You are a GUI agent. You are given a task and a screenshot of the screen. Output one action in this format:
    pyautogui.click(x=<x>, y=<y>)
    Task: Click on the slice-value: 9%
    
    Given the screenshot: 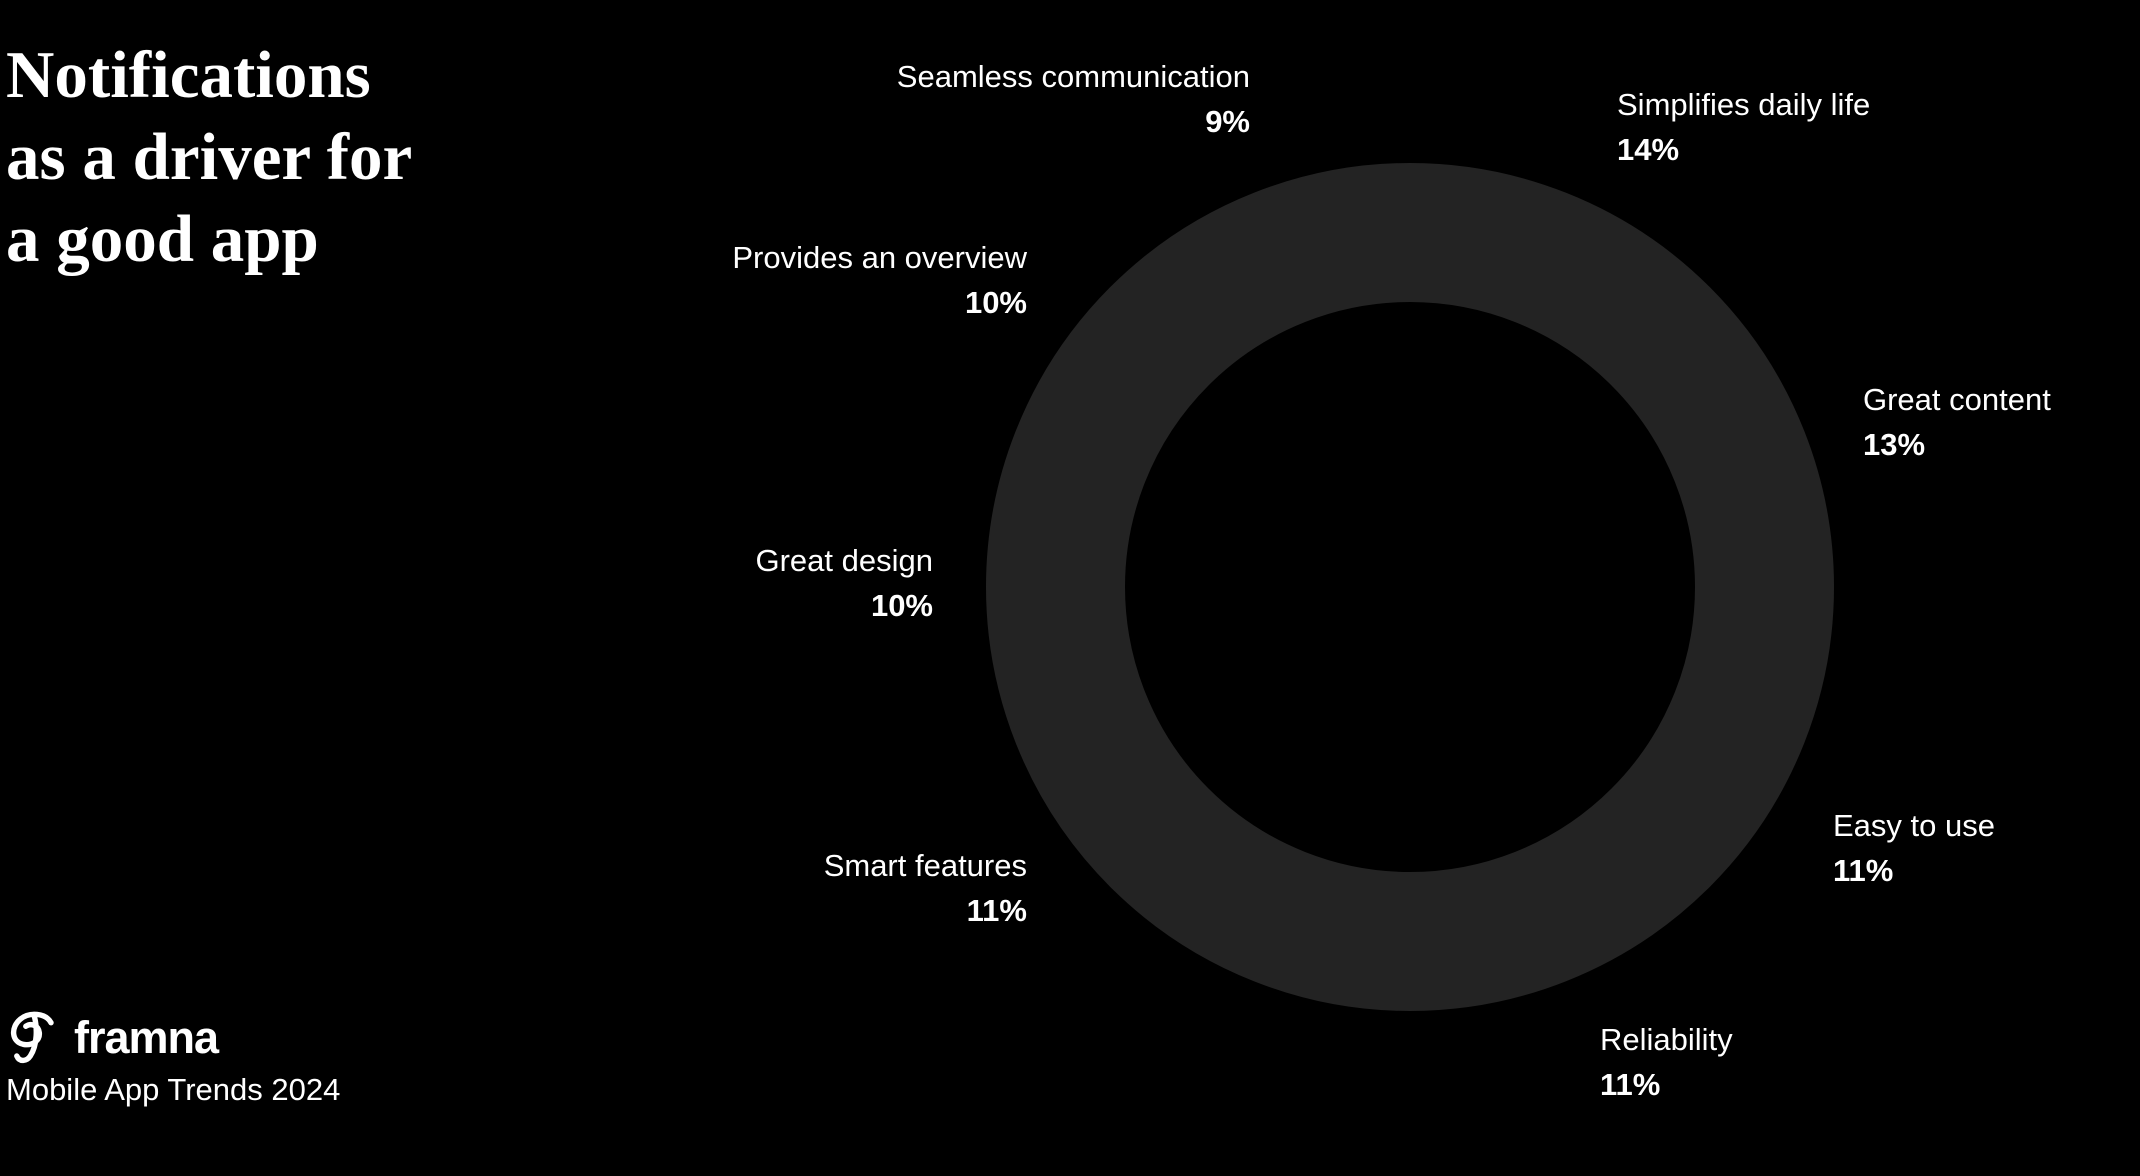 What is the action you would take?
    pyautogui.click(x=1227, y=121)
    